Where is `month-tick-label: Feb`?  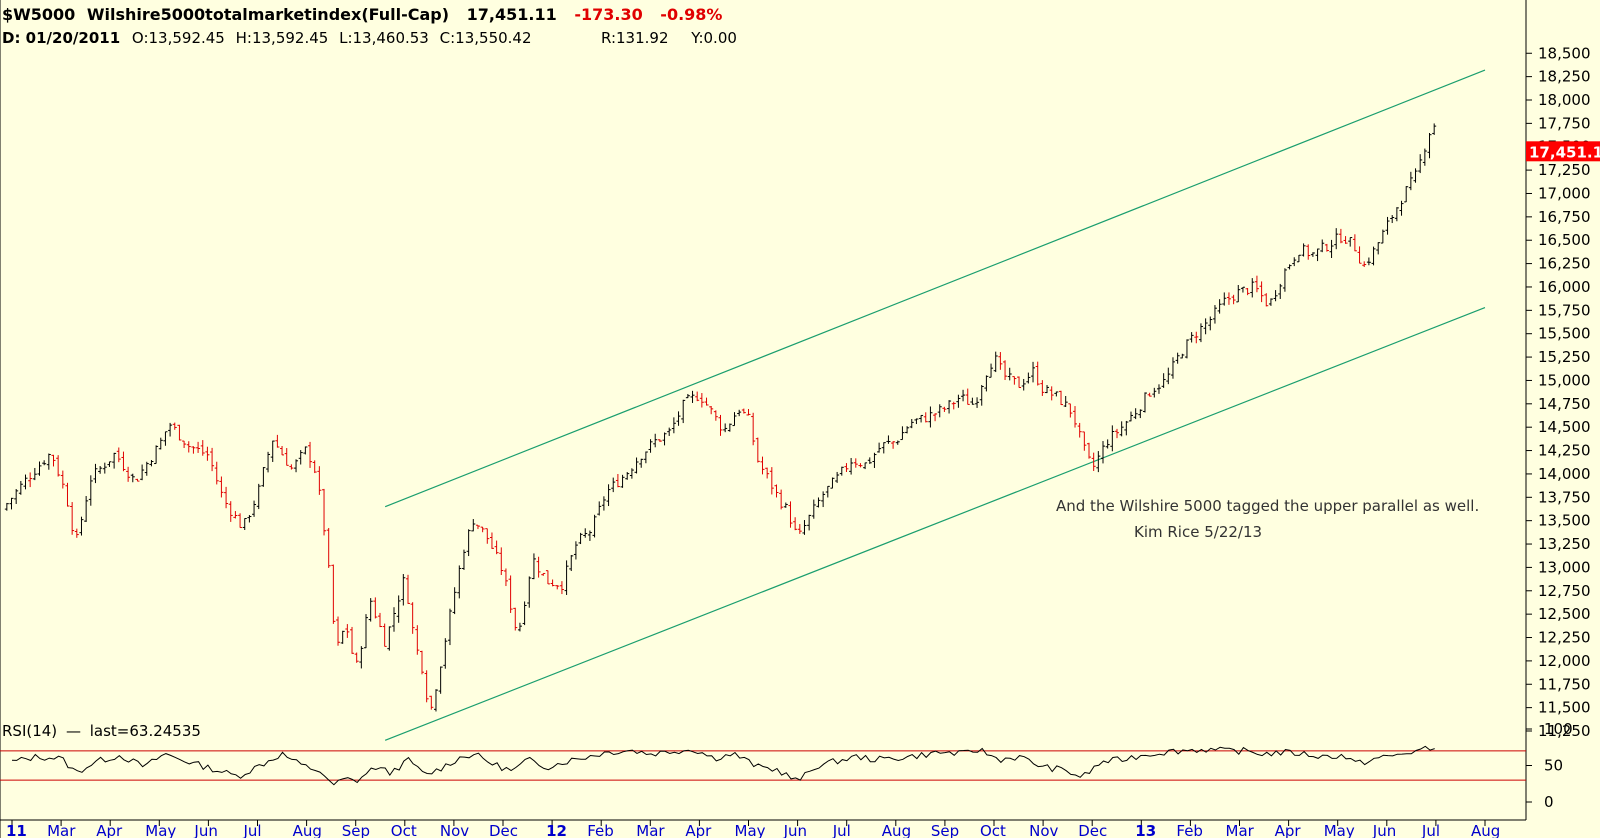 month-tick-label: Feb is located at coordinates (600, 830).